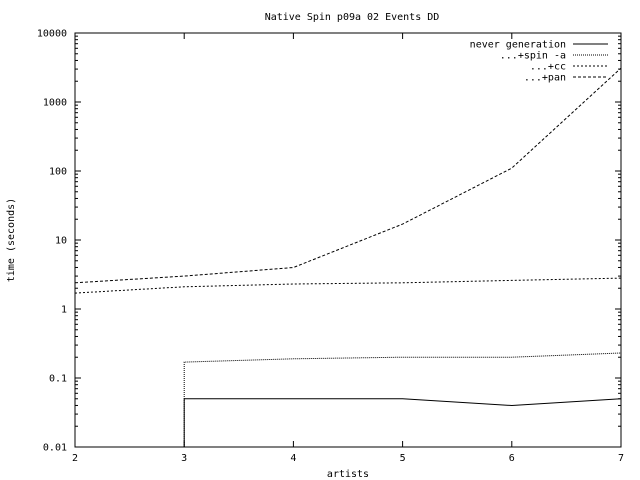 The width and height of the screenshot is (640, 480). I want to click on y-axis-label: time (seconds), so click(11, 240).